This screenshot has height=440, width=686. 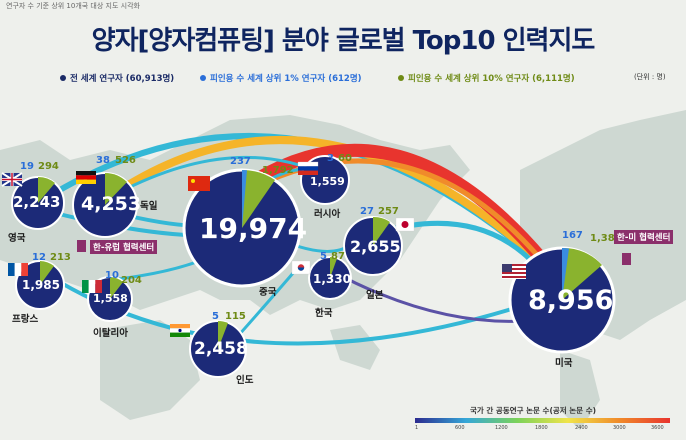 I want to click on bubble-kr, so click(x=330, y=278).